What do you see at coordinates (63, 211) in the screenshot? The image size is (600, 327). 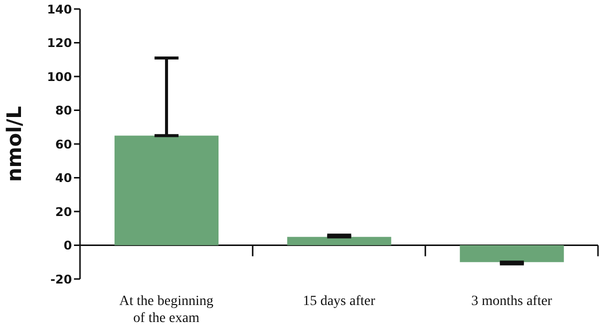 I see `y-tick-label: 20` at bounding box center [63, 211].